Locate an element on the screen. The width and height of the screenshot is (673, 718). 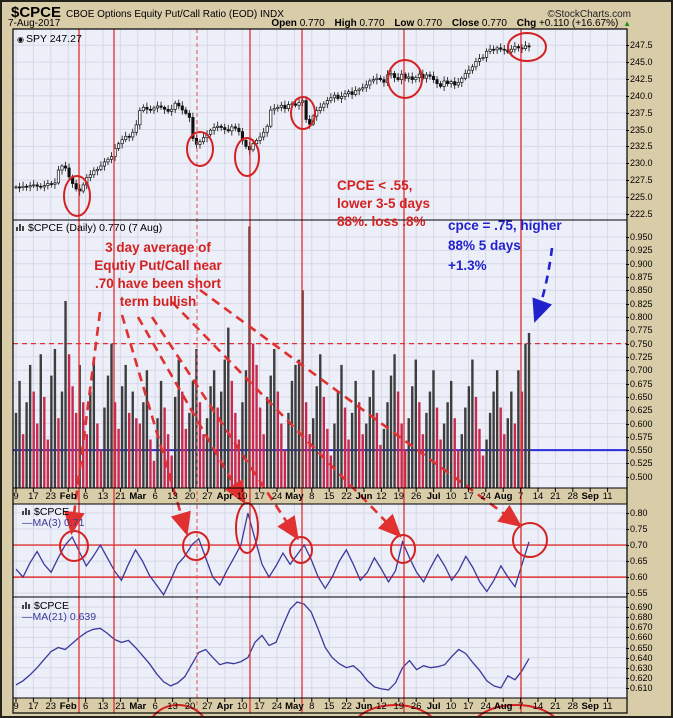
y-axis-label: 0.70 is located at coordinates (637, 545).